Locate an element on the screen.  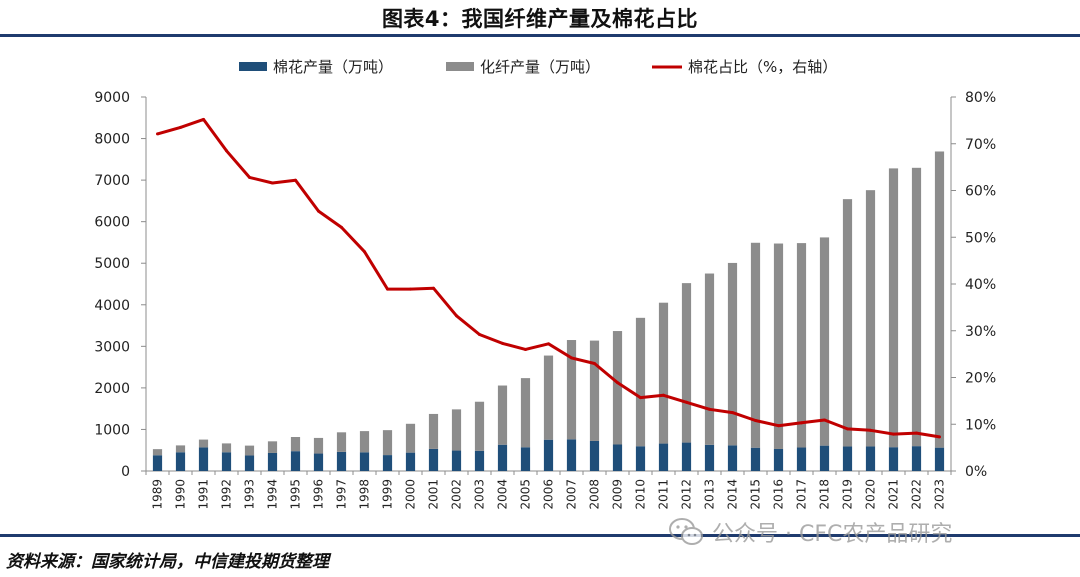
y-right-tick-label: 0% is located at coordinates (976, 472).